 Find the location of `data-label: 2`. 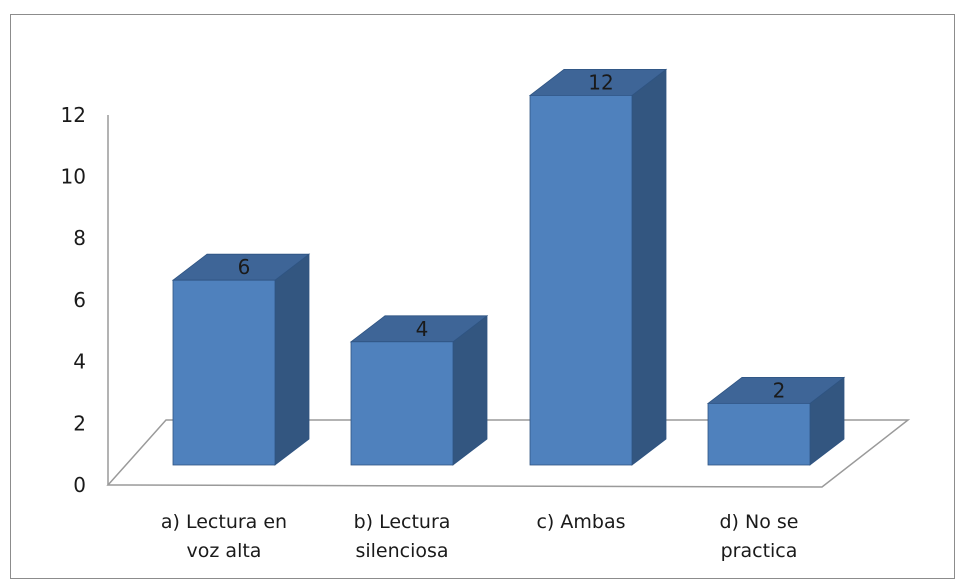

data-label: 2 is located at coordinates (779, 390).